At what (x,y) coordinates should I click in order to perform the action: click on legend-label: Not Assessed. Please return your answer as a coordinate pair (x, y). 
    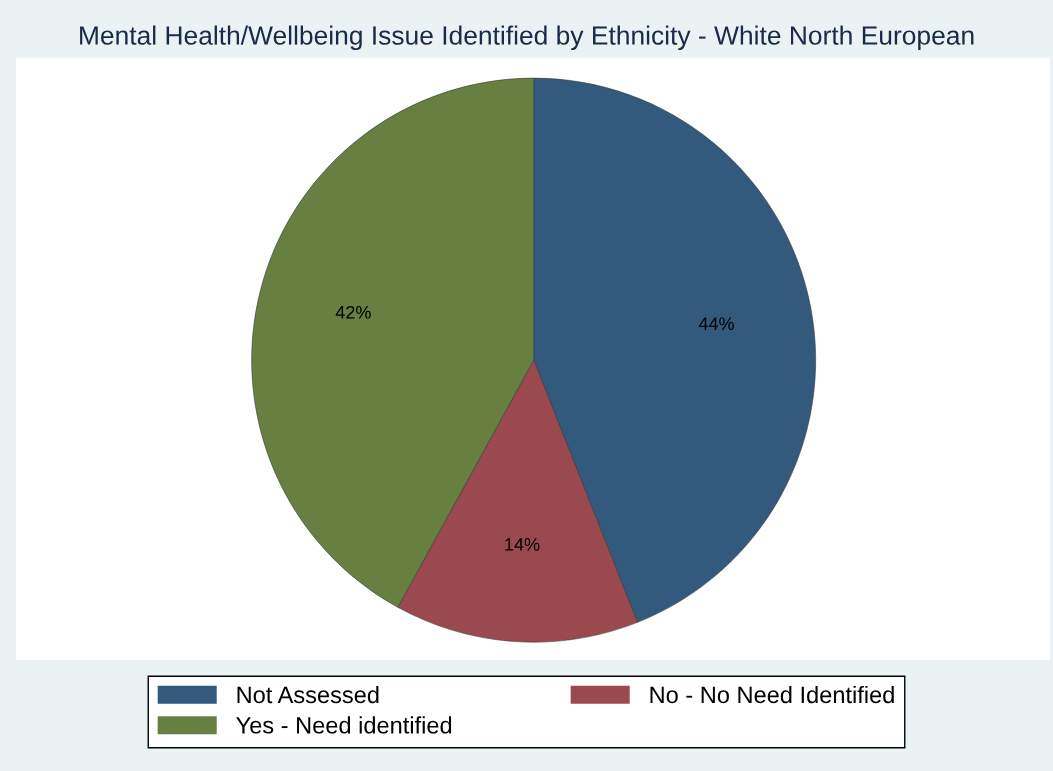
    Looking at the image, I should click on (308, 694).